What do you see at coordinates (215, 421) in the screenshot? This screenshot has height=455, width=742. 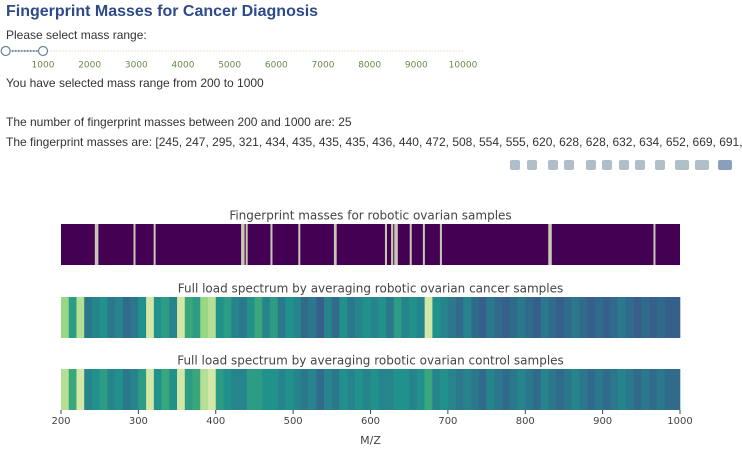 I see `x-tick-label: 400` at bounding box center [215, 421].